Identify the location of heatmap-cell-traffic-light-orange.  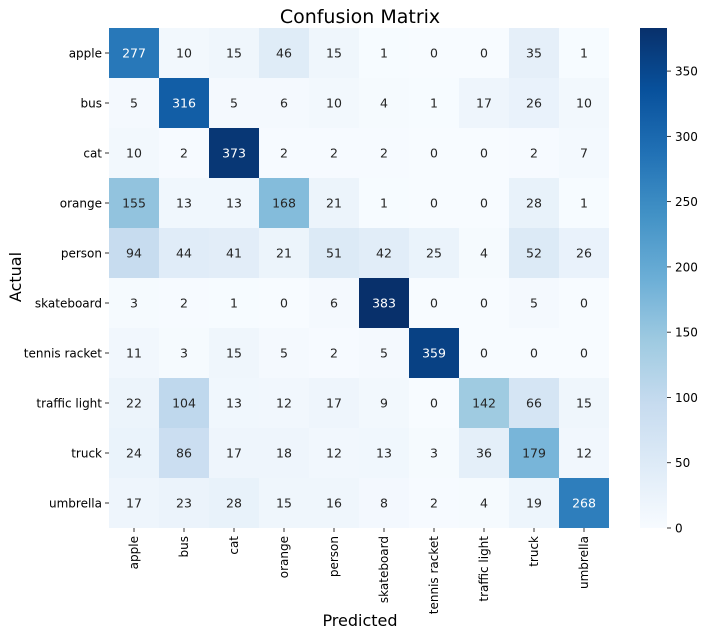
(284, 403).